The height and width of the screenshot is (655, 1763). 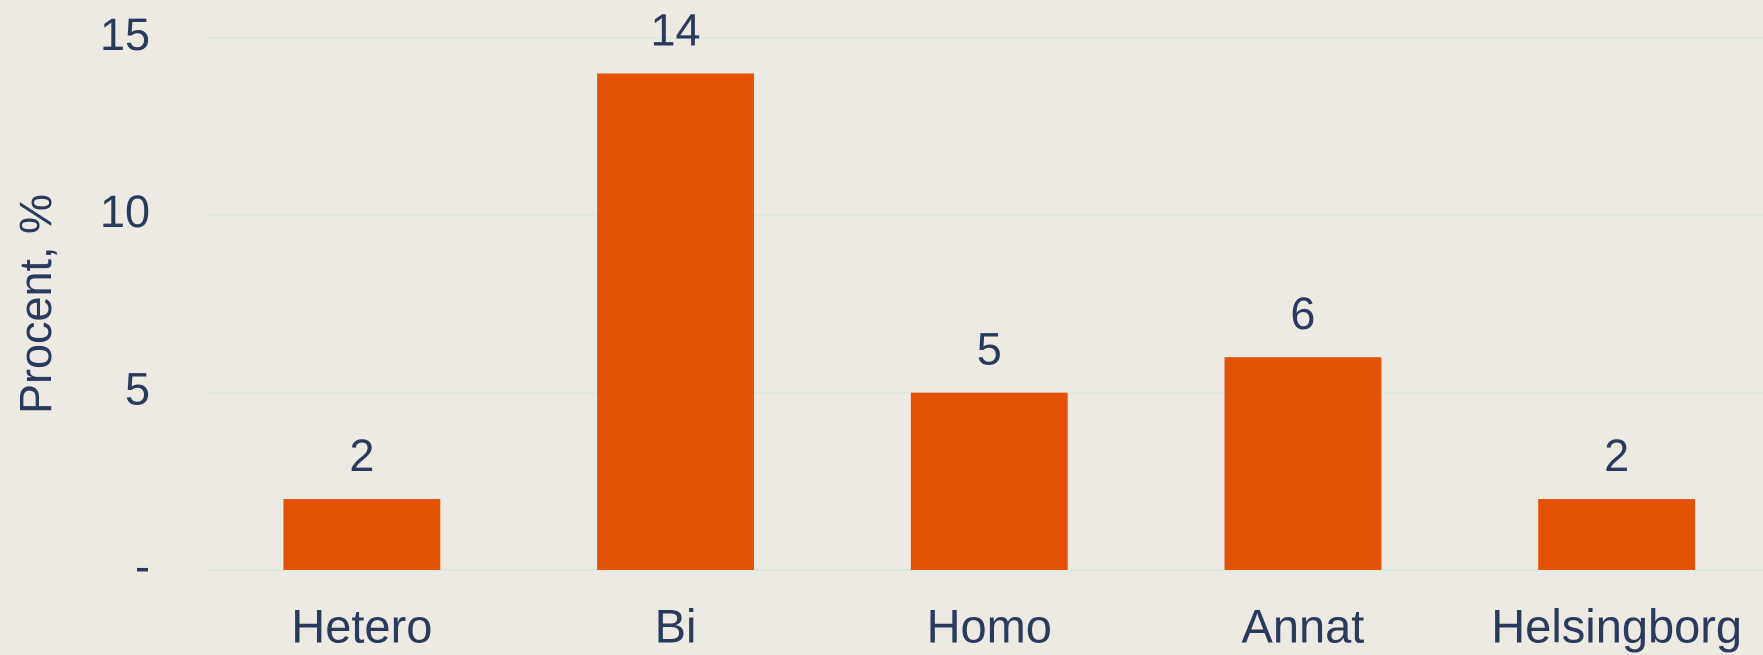 I want to click on x-tick-label: Bi, so click(x=676, y=625).